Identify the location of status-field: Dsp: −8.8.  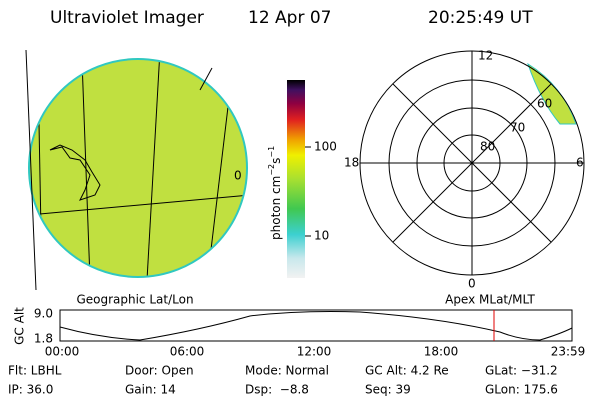
(277, 390).